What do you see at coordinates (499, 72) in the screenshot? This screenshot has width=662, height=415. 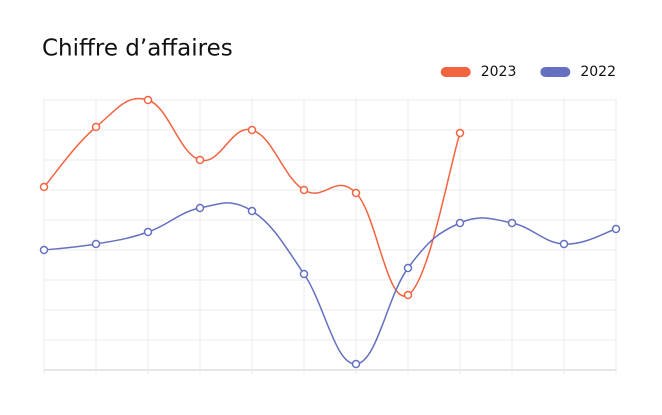 I see `legend-label: 2023` at bounding box center [499, 72].